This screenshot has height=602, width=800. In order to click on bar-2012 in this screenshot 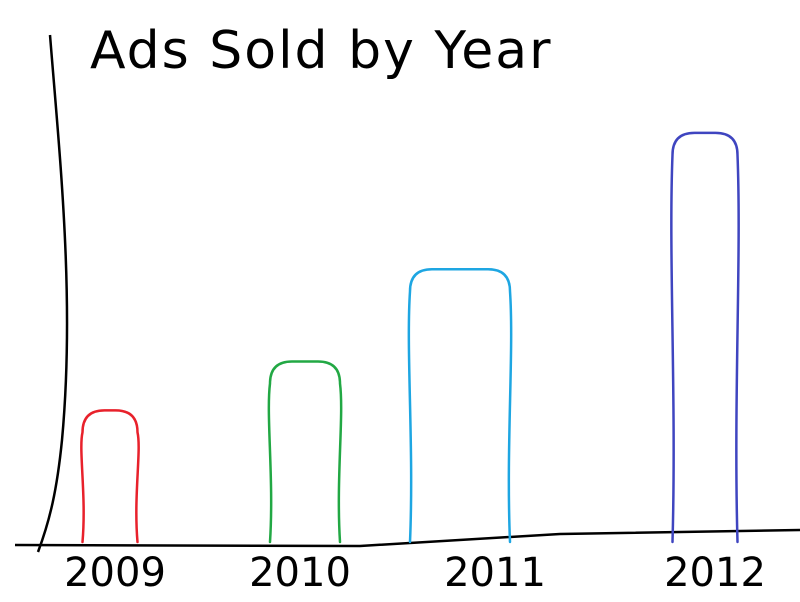, I will do `click(705, 337)`.